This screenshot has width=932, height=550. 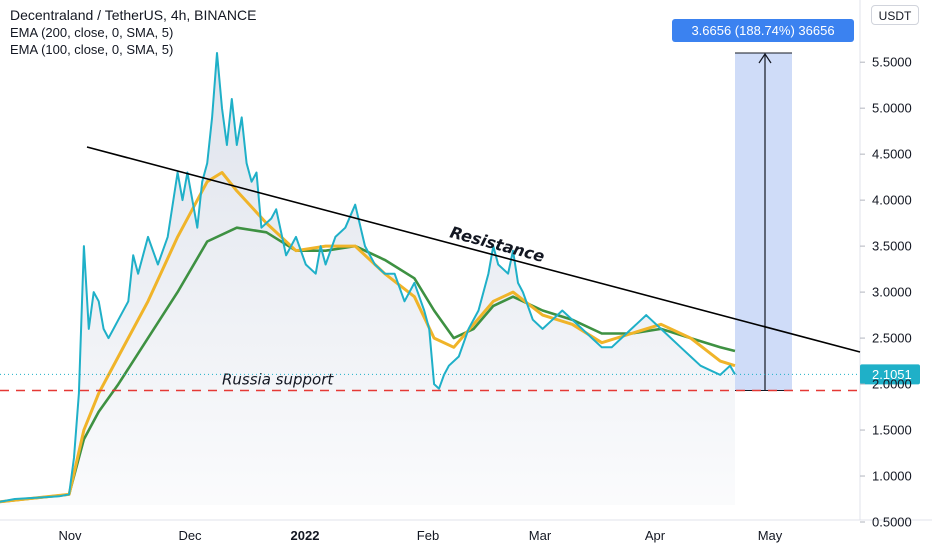 What do you see at coordinates (892, 246) in the screenshot?
I see `y-tick-label: 3.5000` at bounding box center [892, 246].